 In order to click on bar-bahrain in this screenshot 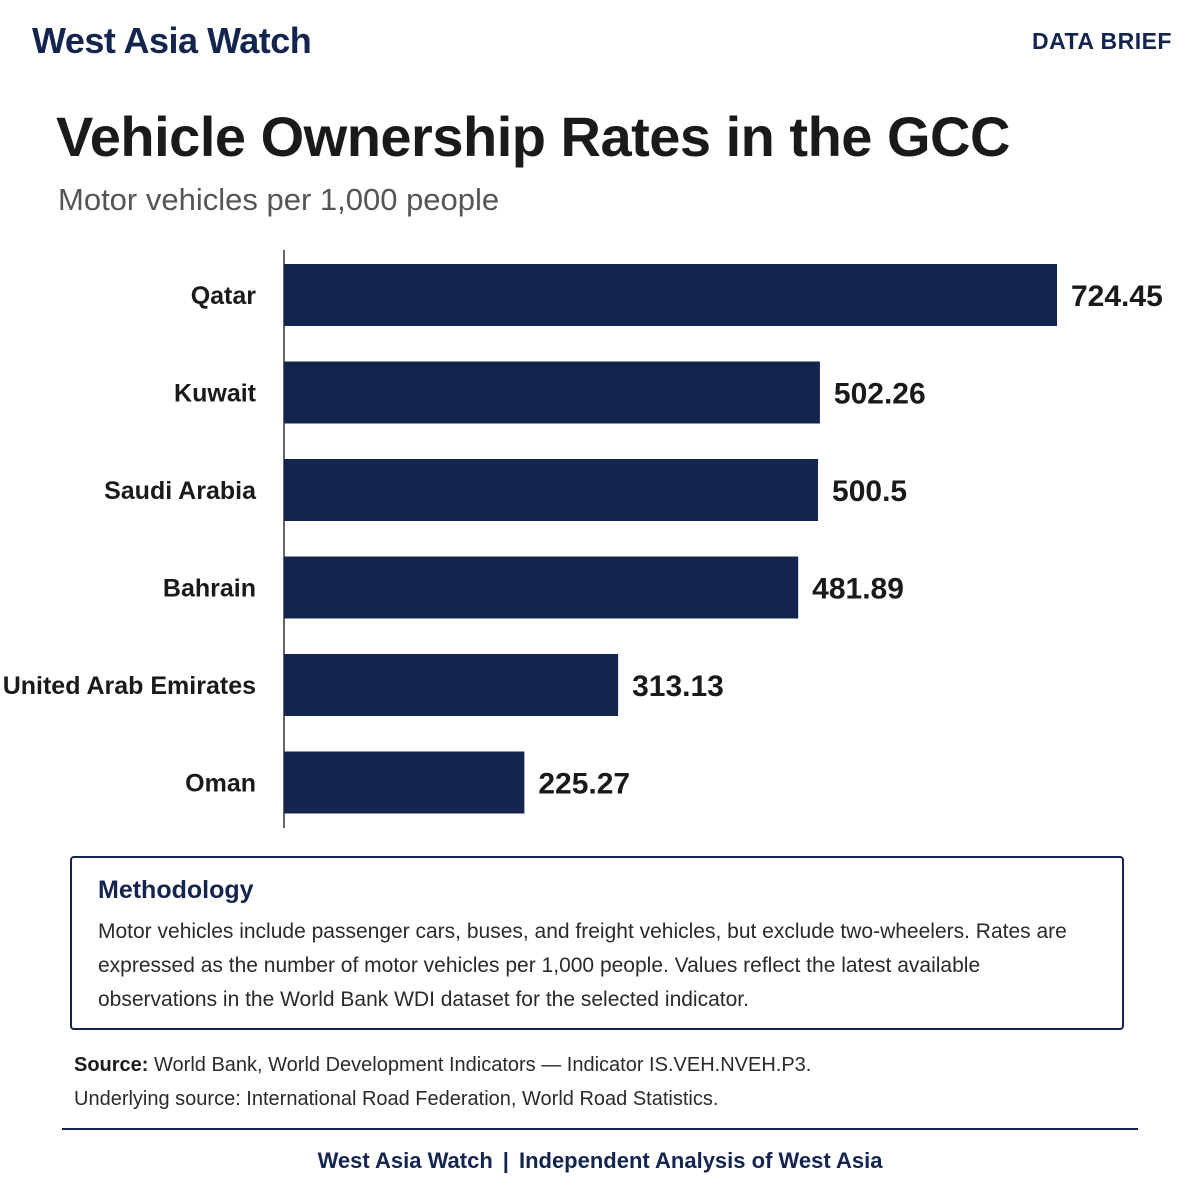, I will do `click(541, 587)`.